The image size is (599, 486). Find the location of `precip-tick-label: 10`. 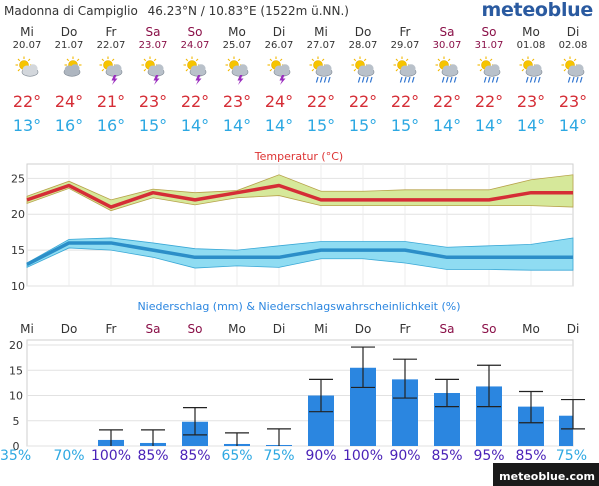

precip-tick-label: 10 is located at coordinates (16, 396).